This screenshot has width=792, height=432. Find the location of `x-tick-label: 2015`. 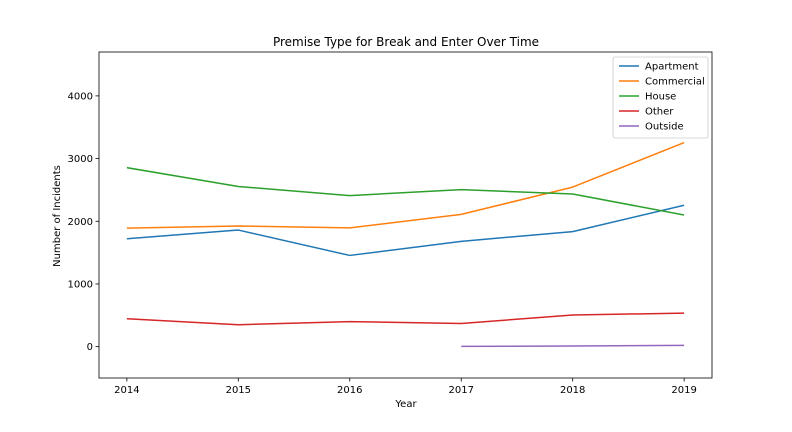

x-tick-label: 2015 is located at coordinates (238, 390).